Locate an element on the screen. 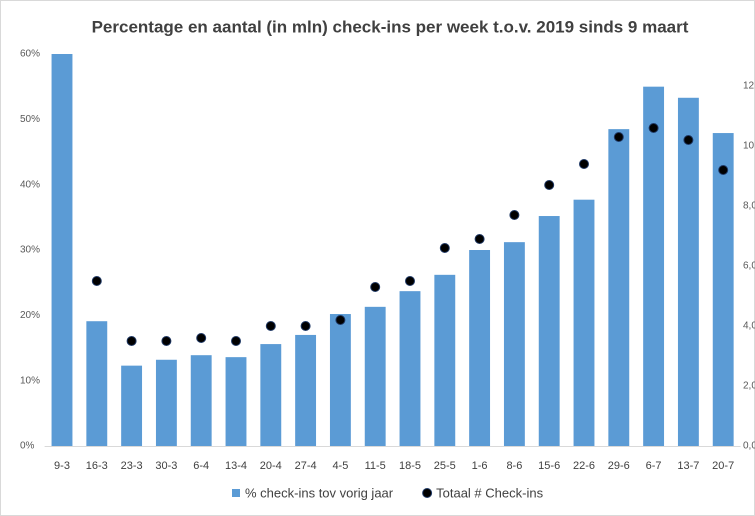  x-tick-label: 11-5 is located at coordinates (375, 466).